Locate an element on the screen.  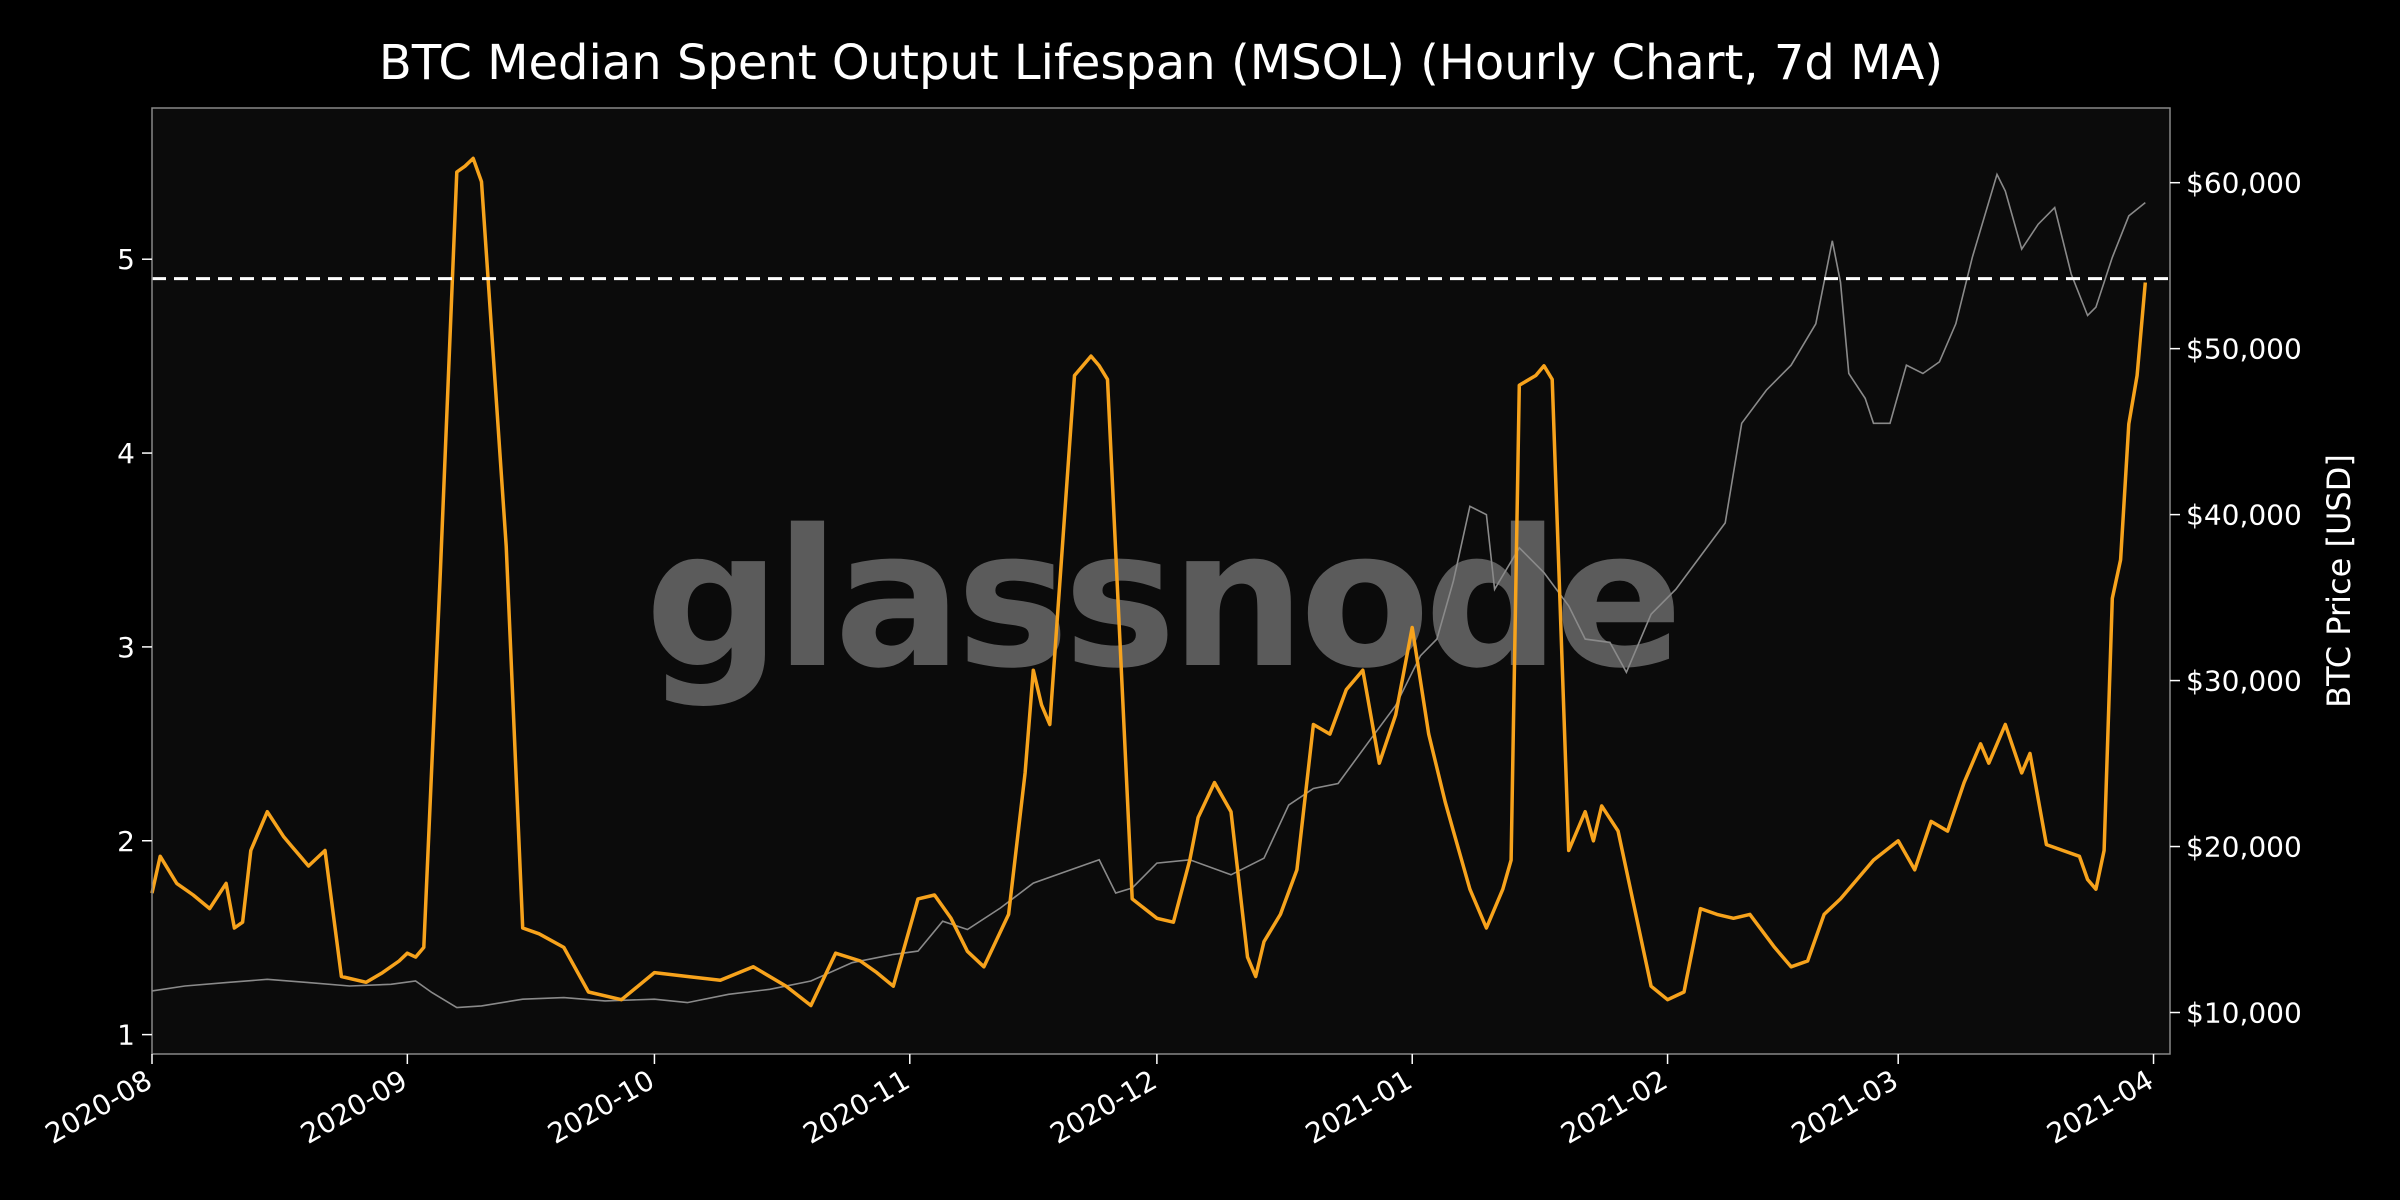
y-left-tick-label: 5 is located at coordinates (126, 259).